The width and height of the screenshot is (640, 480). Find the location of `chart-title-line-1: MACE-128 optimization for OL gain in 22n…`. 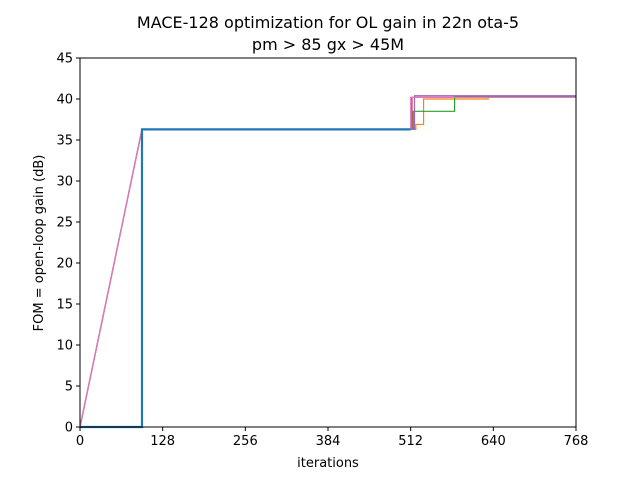

chart-title-line-1: MACE-128 optimization for OL gain in 22n… is located at coordinates (328, 22).